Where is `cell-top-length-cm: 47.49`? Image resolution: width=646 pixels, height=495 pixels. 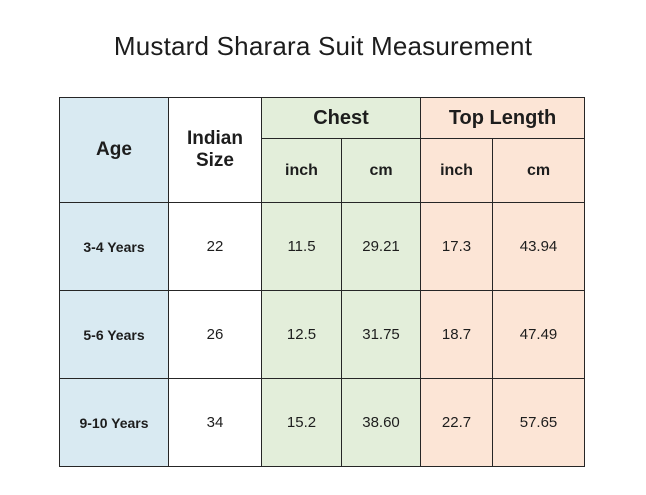
cell-top-length-cm: 47.49 is located at coordinates (539, 334).